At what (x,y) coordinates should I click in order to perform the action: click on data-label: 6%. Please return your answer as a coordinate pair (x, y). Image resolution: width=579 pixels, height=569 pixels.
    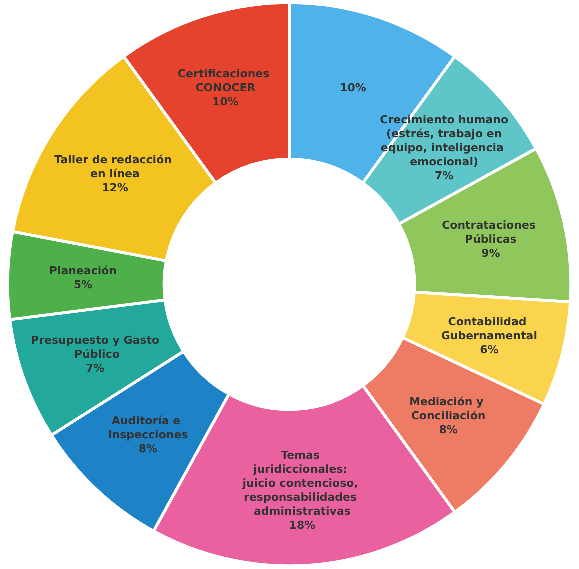
    Looking at the image, I should click on (489, 349).